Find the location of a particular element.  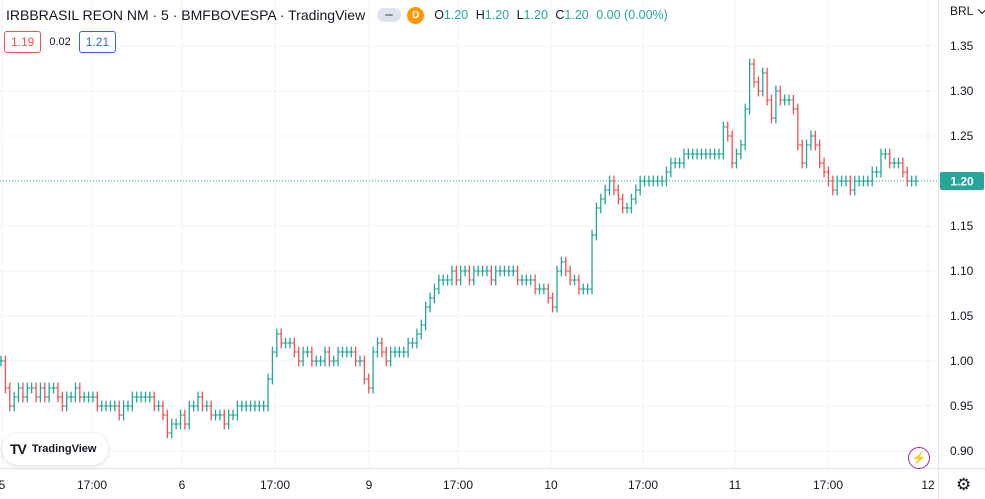

y-tick-label: 1.05 is located at coordinates (962, 316).